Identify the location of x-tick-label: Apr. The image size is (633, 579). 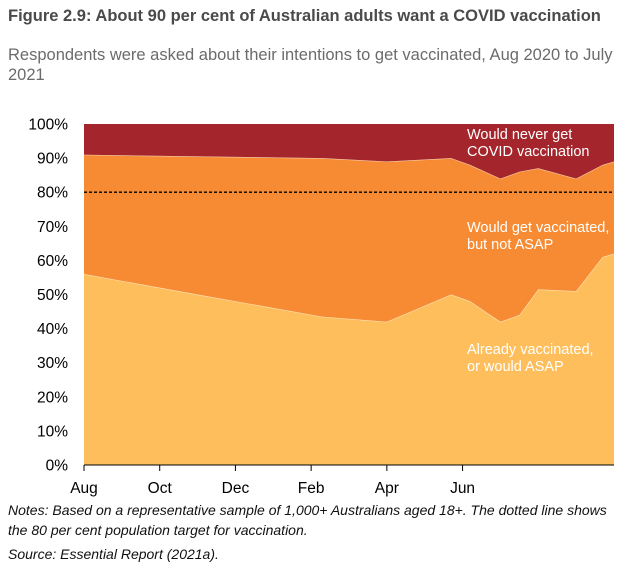
(387, 488).